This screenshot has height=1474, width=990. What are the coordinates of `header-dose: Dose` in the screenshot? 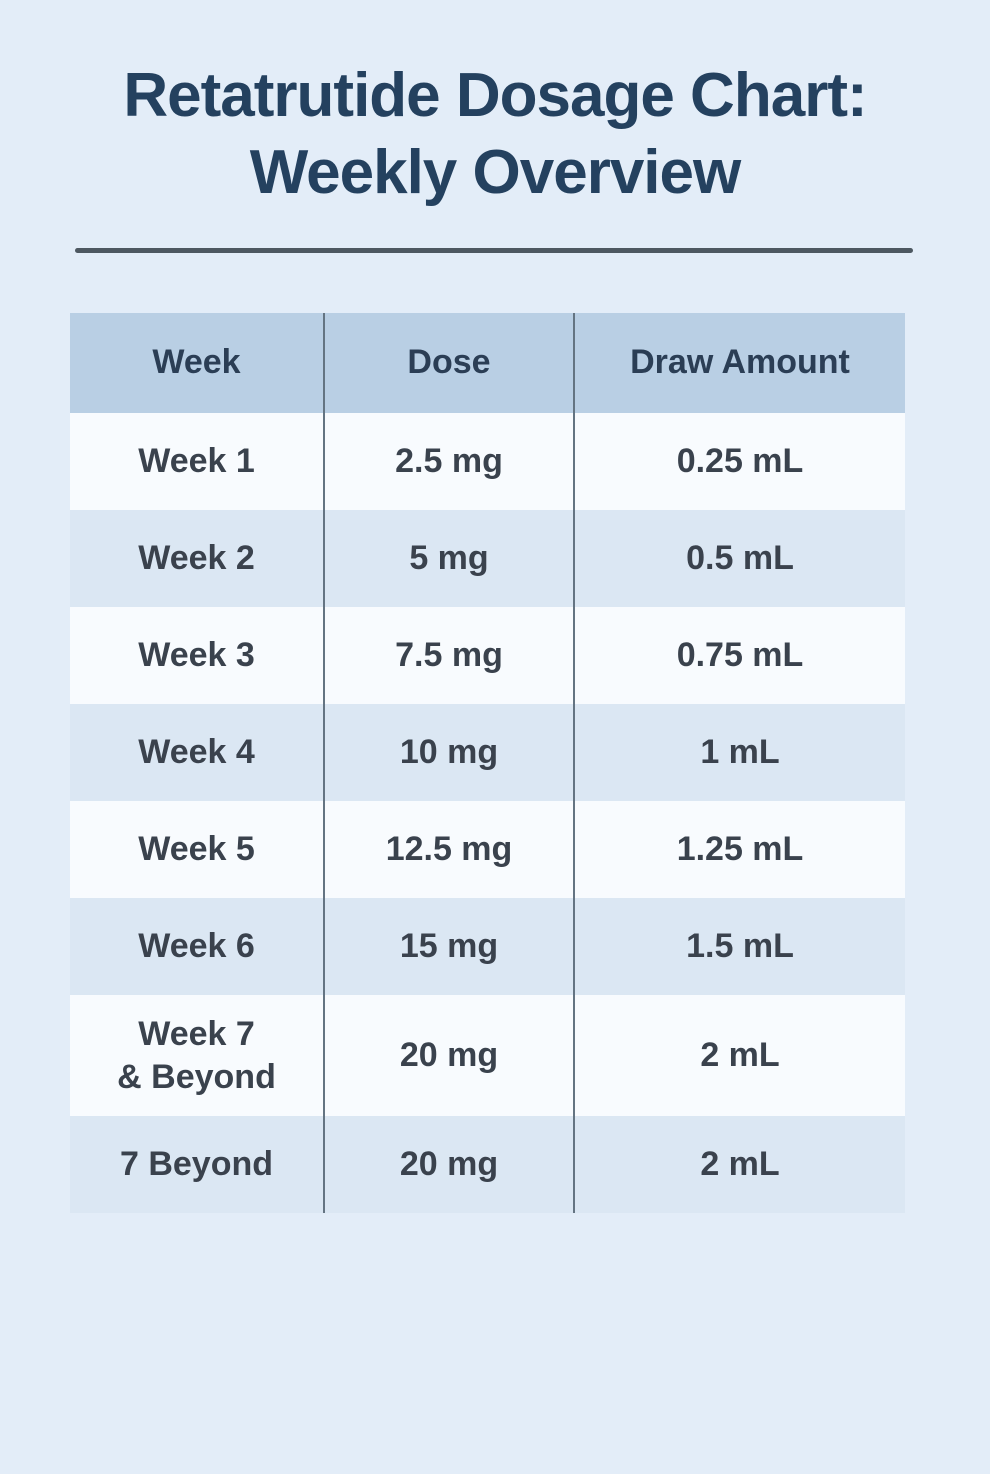 It's located at (448, 362).